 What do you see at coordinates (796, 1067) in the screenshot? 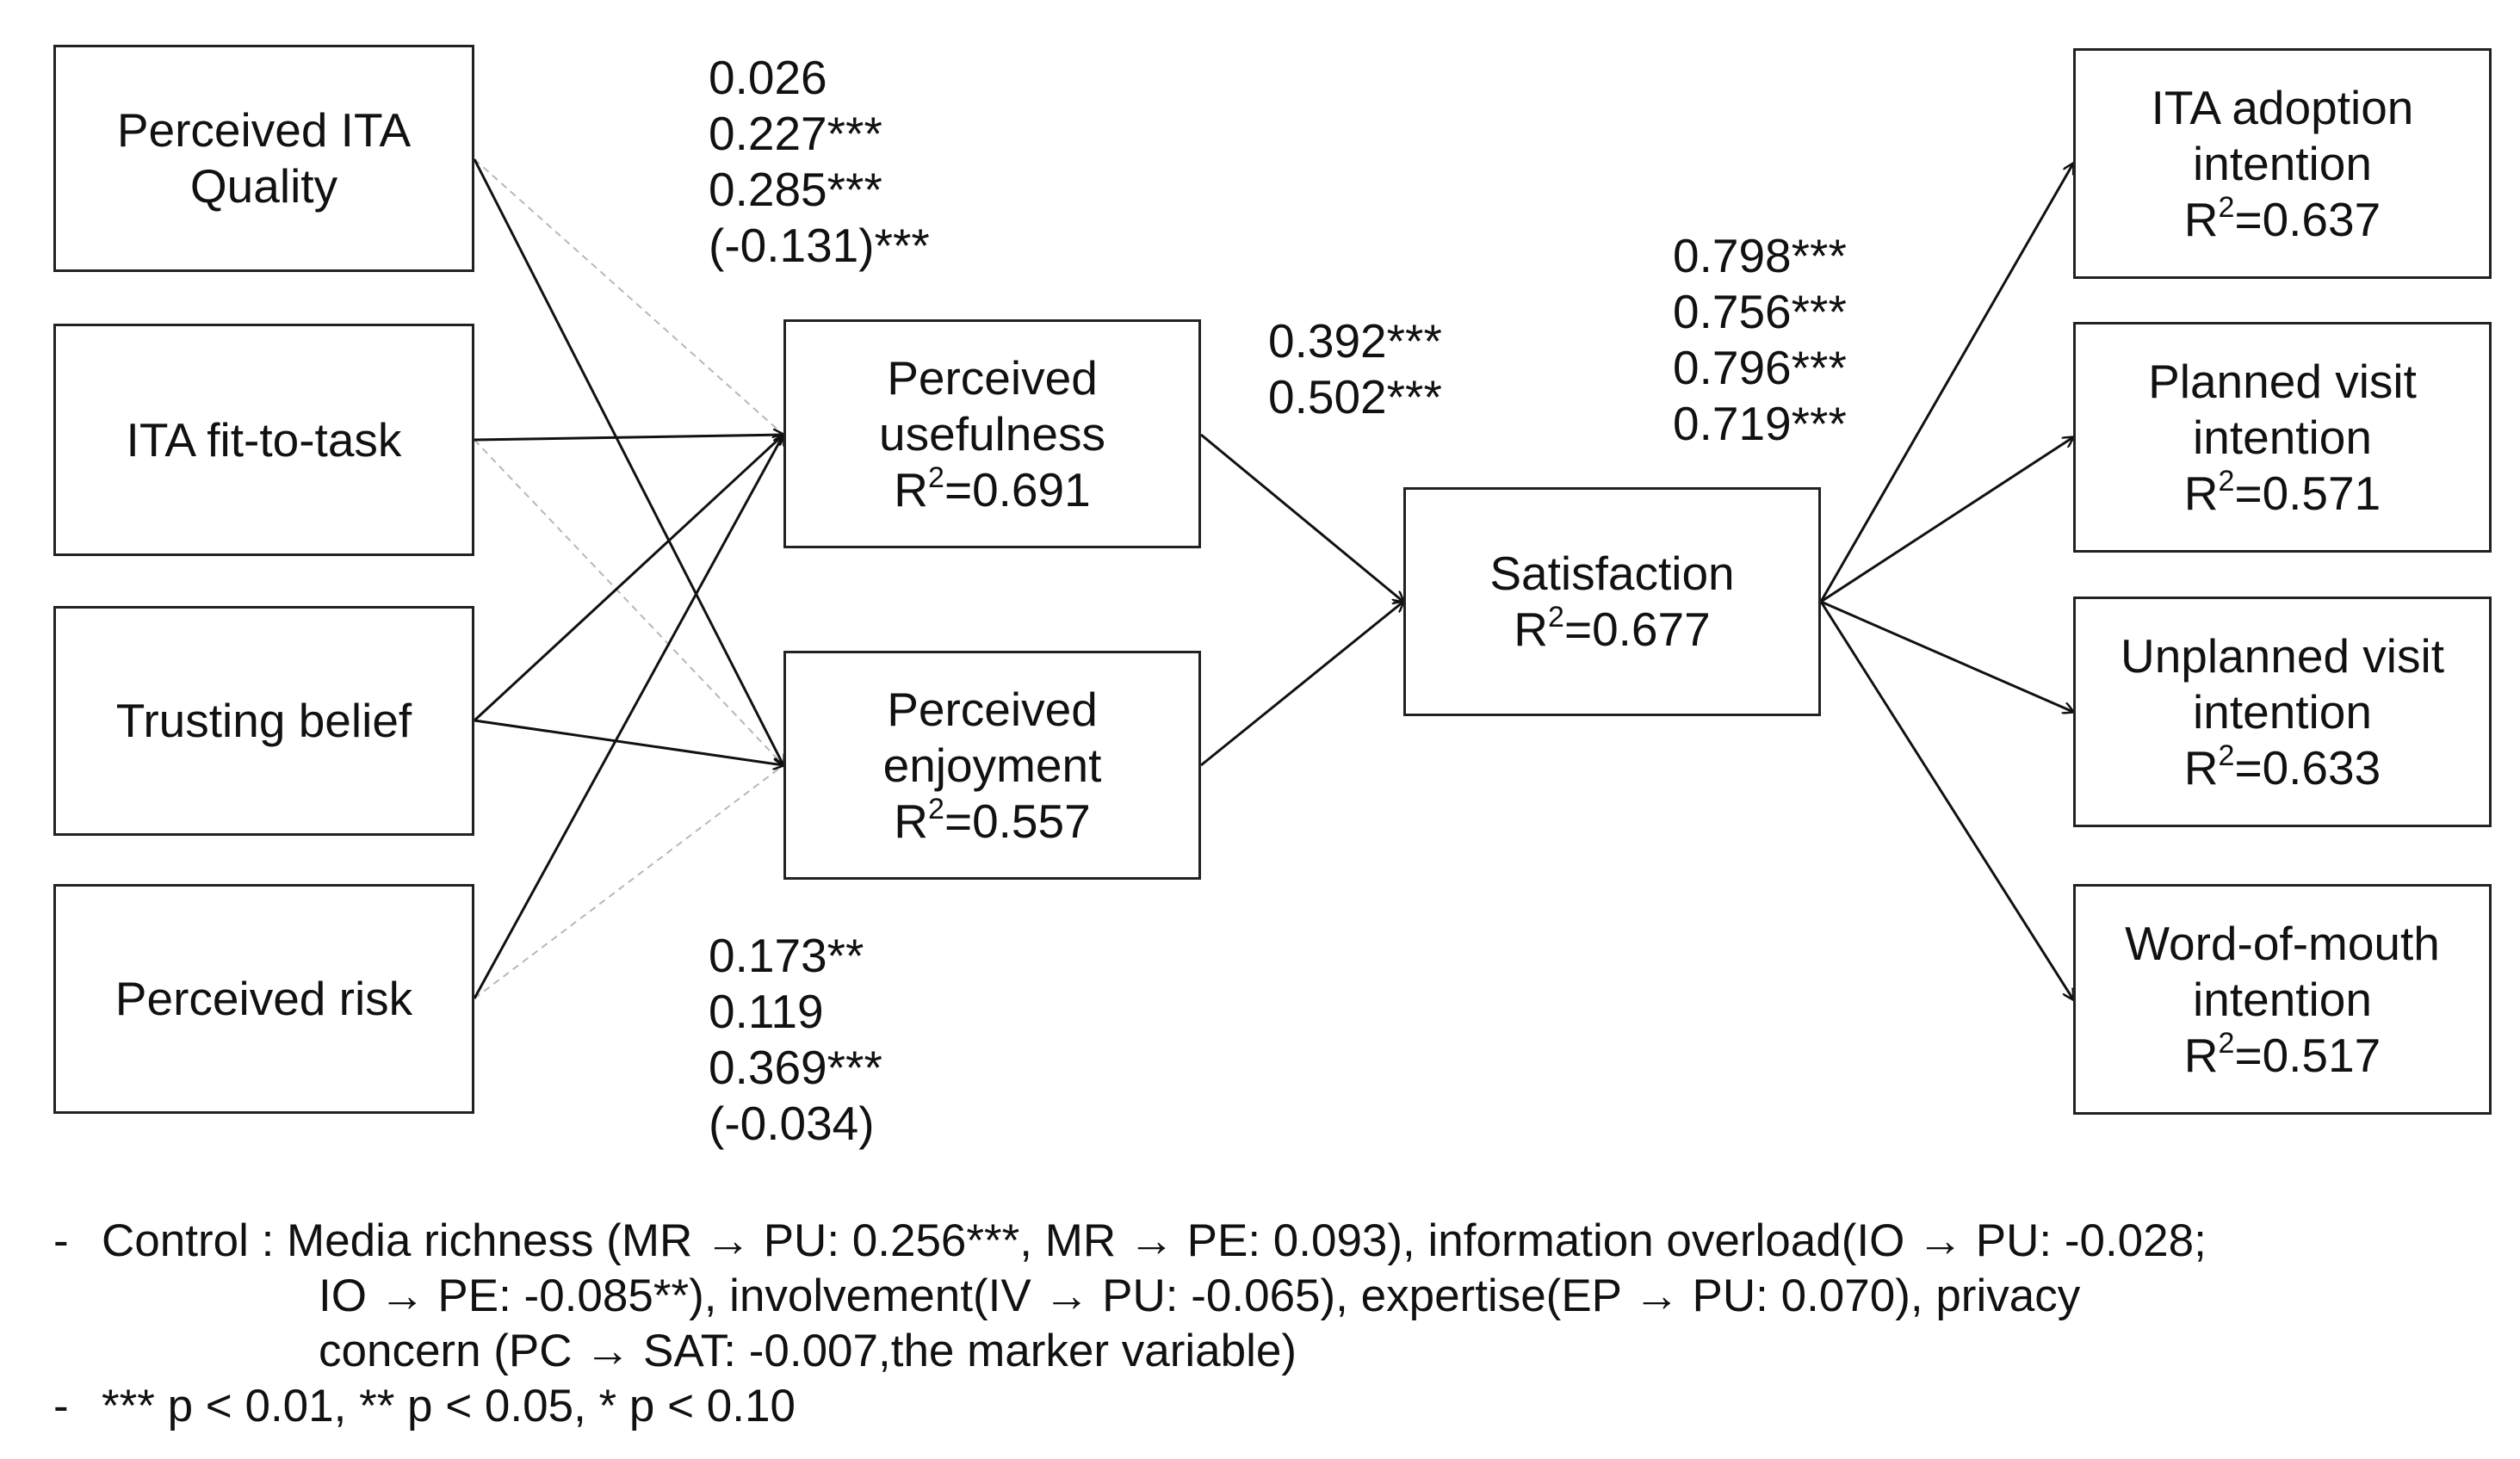
I see `path-coefficient: 0.369***` at bounding box center [796, 1067].